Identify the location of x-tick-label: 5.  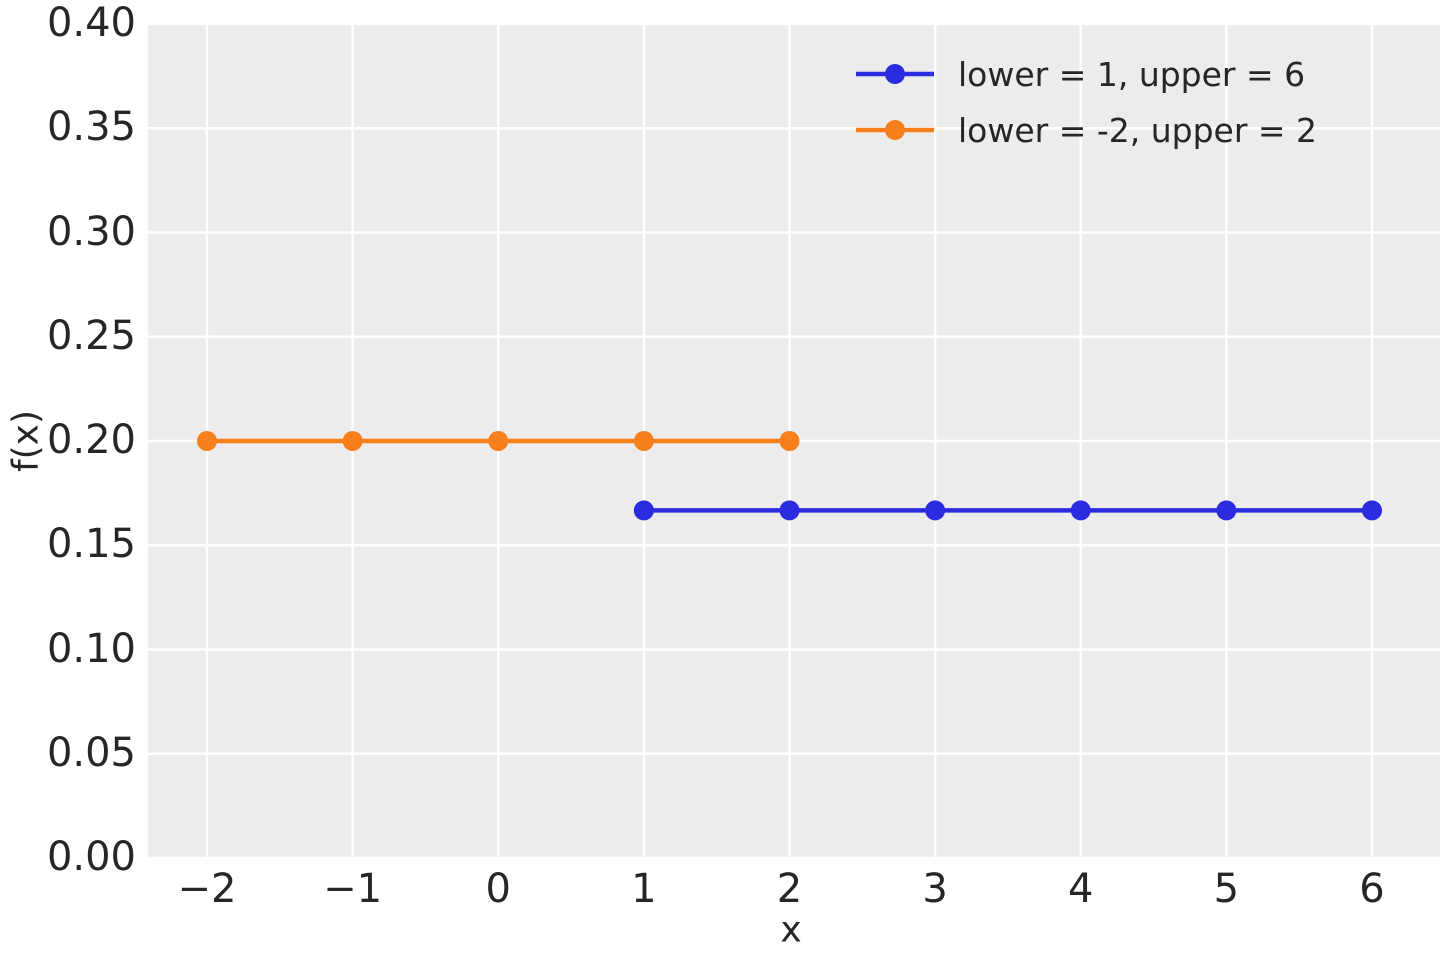
(1226, 889).